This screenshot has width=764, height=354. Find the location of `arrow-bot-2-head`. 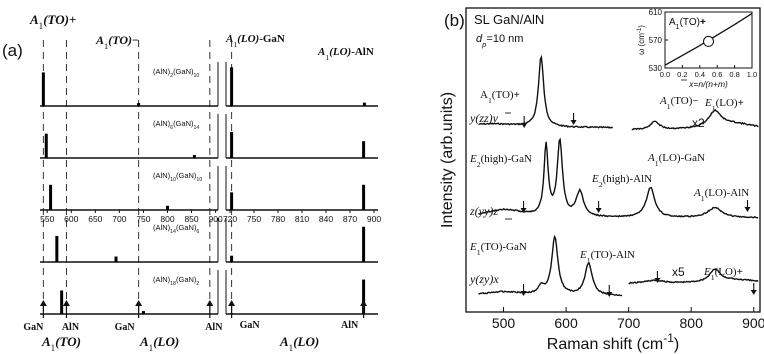

arrow-bot-2-head is located at coordinates (609, 294).